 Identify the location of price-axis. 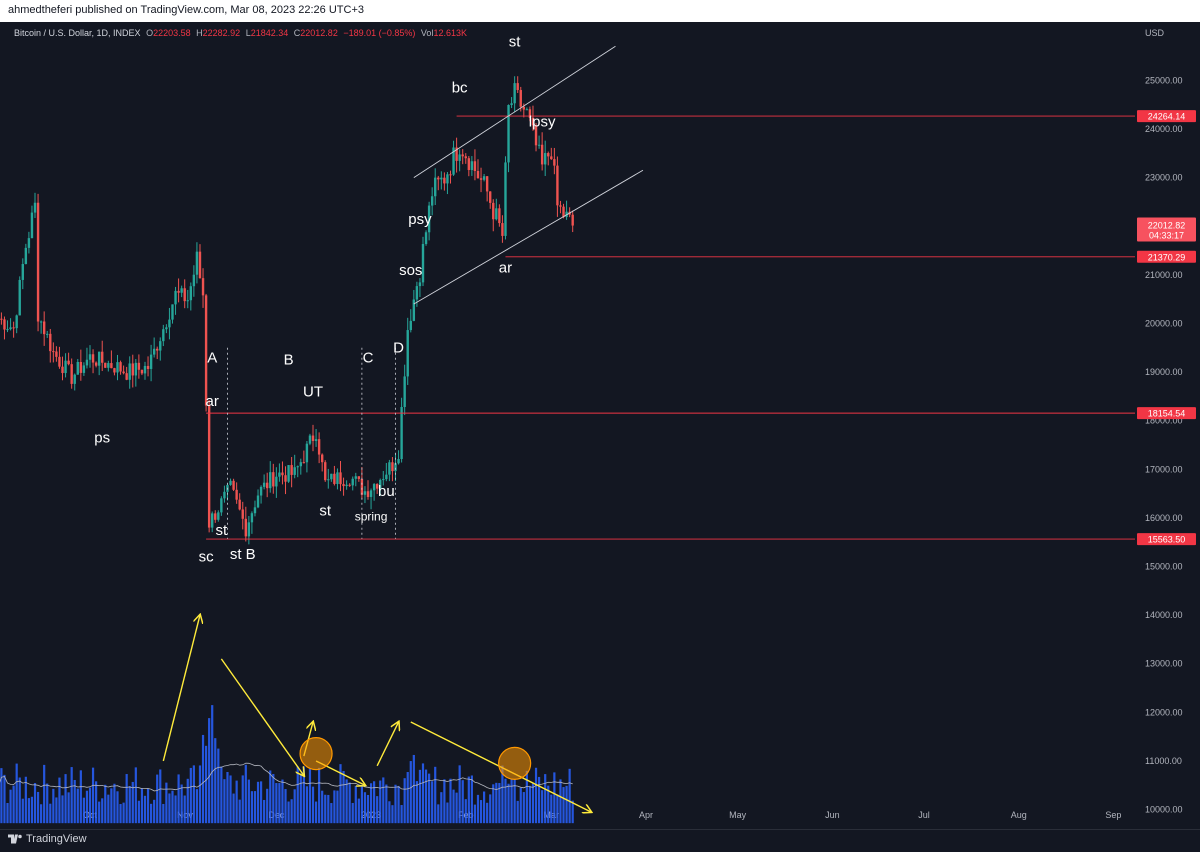
(1167, 425).